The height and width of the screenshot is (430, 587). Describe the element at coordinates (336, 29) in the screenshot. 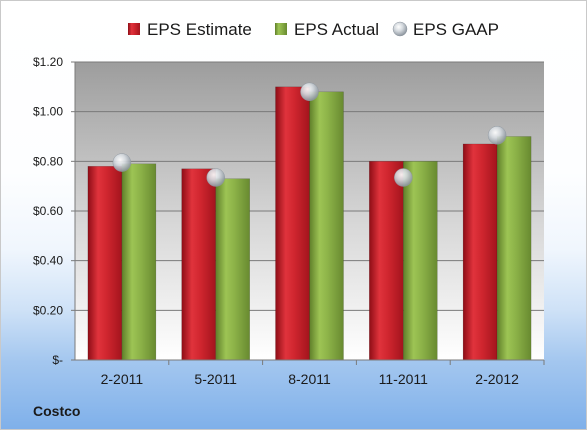

I see `legend-label: EPS Actual` at that location.